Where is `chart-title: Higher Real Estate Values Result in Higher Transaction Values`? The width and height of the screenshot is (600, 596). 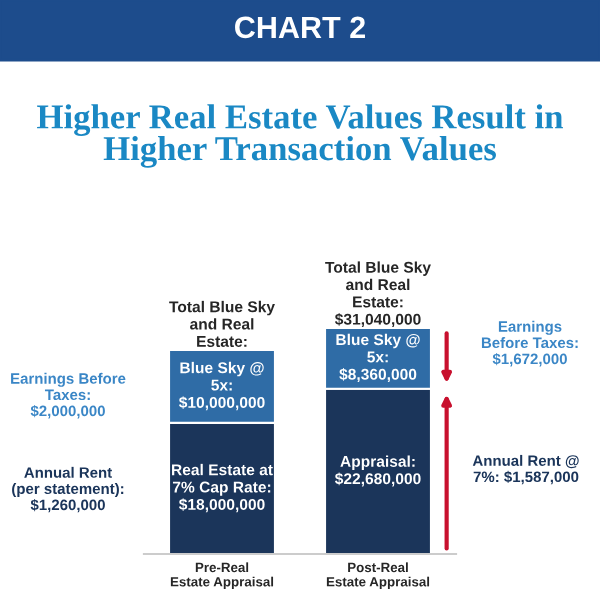
chart-title: Higher Real Estate Values Result in Higher Transaction Values is located at coordinates (300, 136).